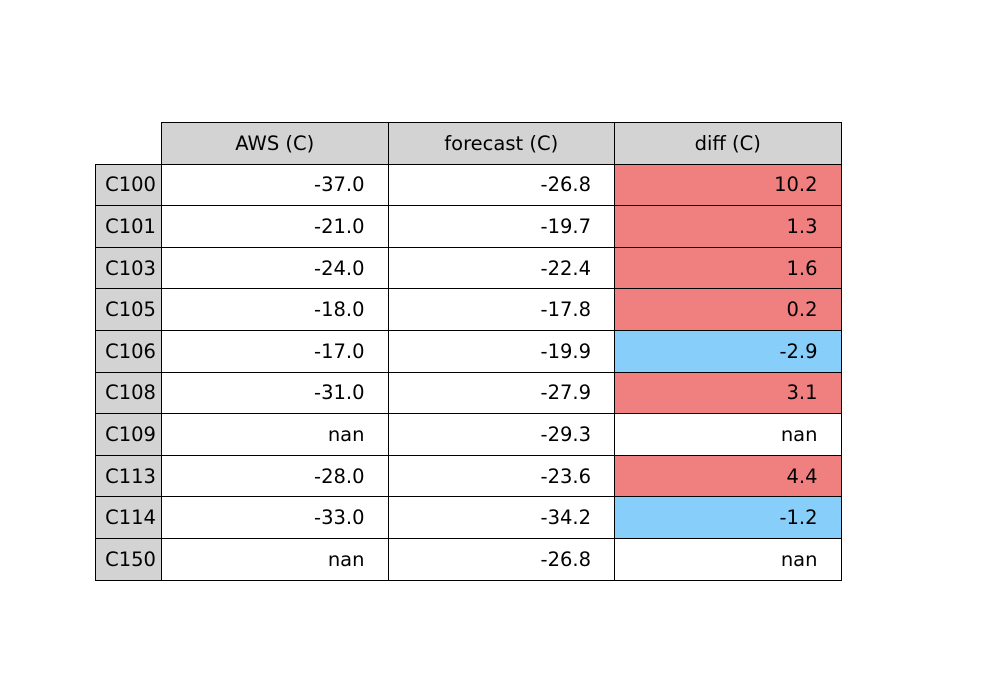  Describe the element at coordinates (275, 476) in the screenshot. I see `aws-cell: -28.0` at that location.